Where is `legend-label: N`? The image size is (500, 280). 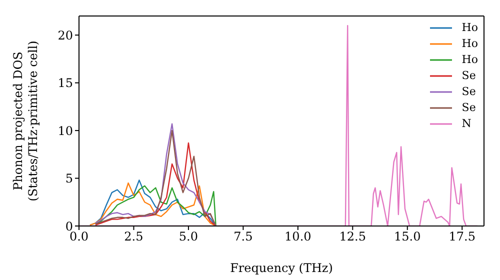 legend-label: N is located at coordinates (467, 124).